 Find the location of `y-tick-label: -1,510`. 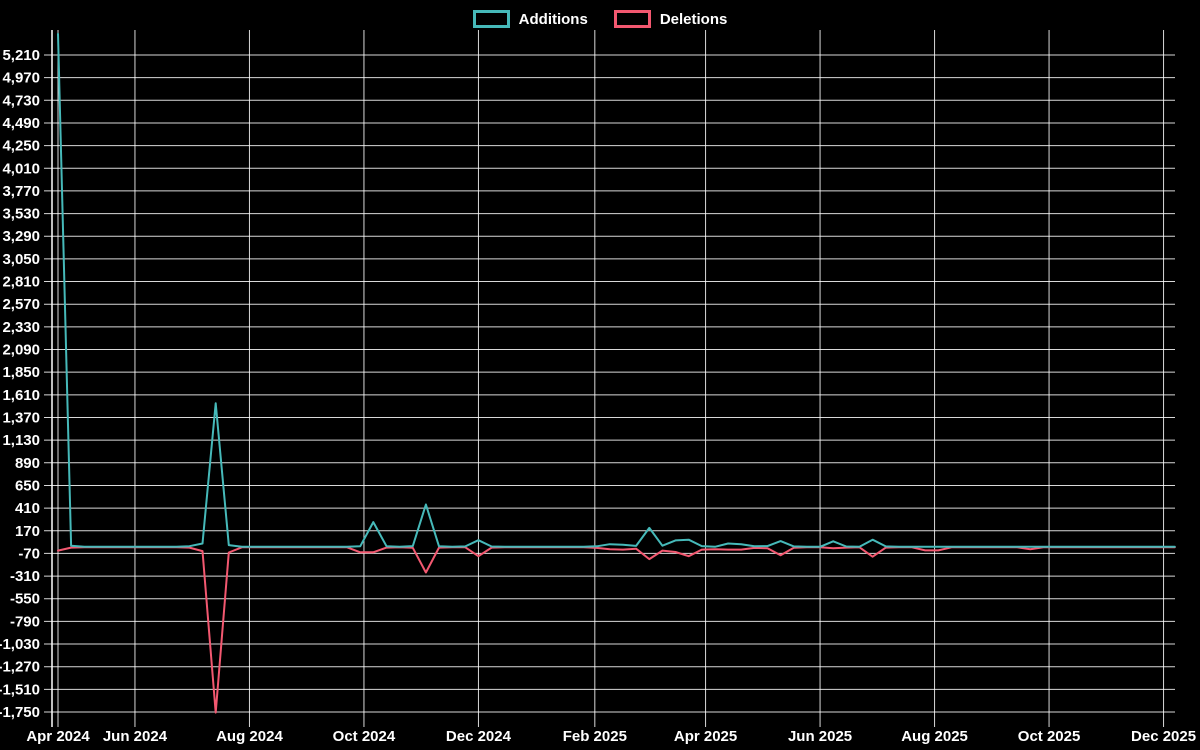

y-tick-label: -1,510 is located at coordinates (20, 689).